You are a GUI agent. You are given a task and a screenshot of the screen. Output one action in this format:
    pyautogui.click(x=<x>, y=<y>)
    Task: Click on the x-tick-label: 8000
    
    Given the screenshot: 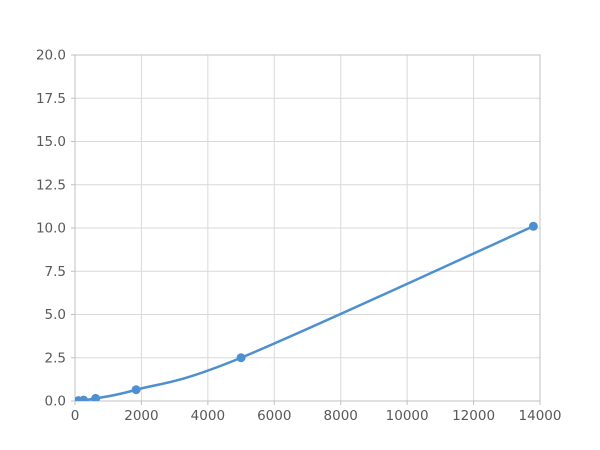 What is the action you would take?
    pyautogui.click(x=341, y=416)
    